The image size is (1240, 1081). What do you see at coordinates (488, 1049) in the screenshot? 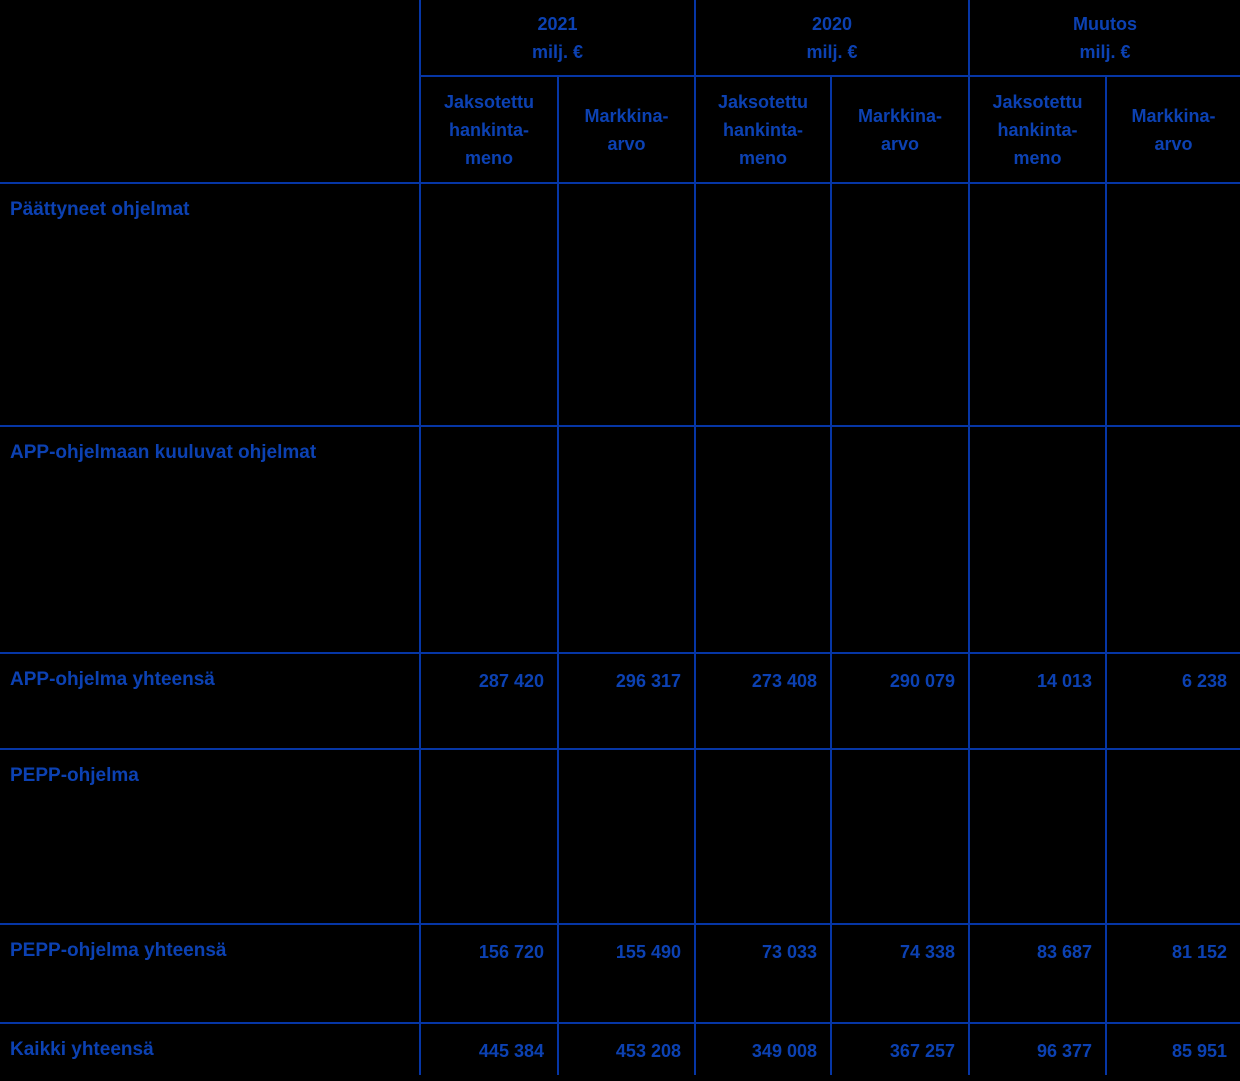
I see `value-cell: 445 384` at bounding box center [488, 1049].